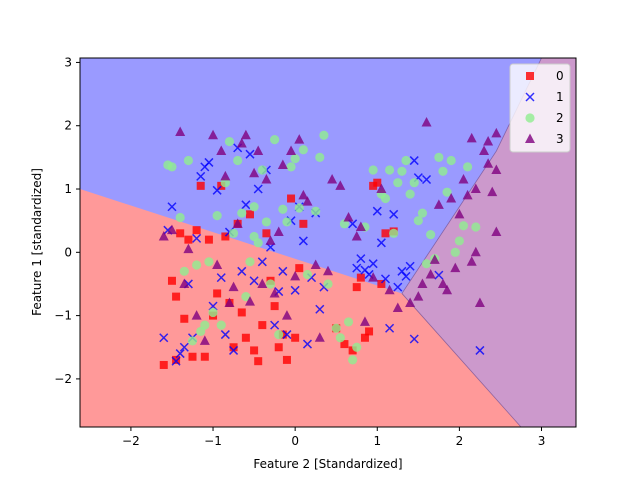 Image resolution: width=640 pixels, height=480 pixels. Describe the element at coordinates (68, 126) in the screenshot. I see `y-tick-label: 2` at that location.